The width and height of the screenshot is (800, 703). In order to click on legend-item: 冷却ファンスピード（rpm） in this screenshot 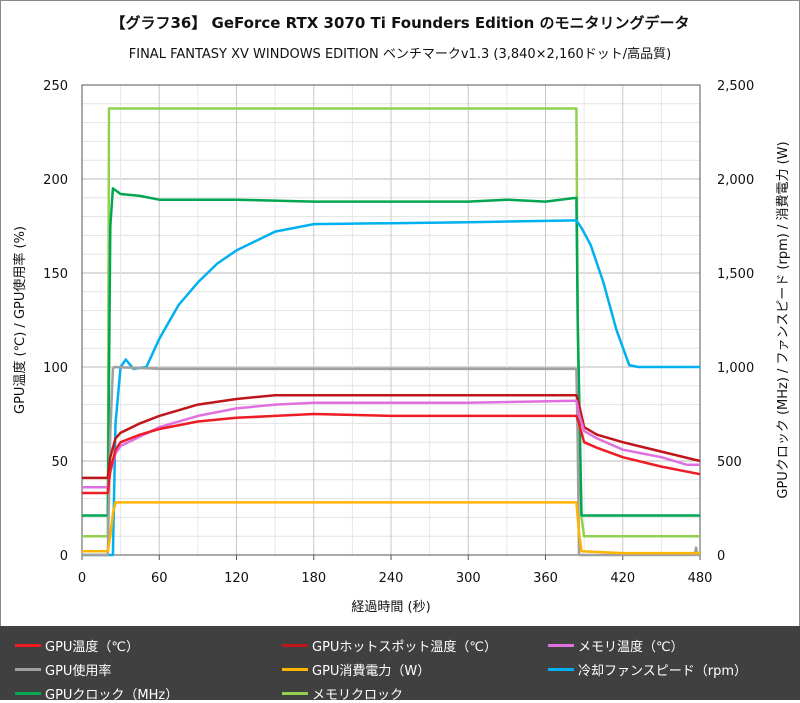, I will do `click(647, 669)`.